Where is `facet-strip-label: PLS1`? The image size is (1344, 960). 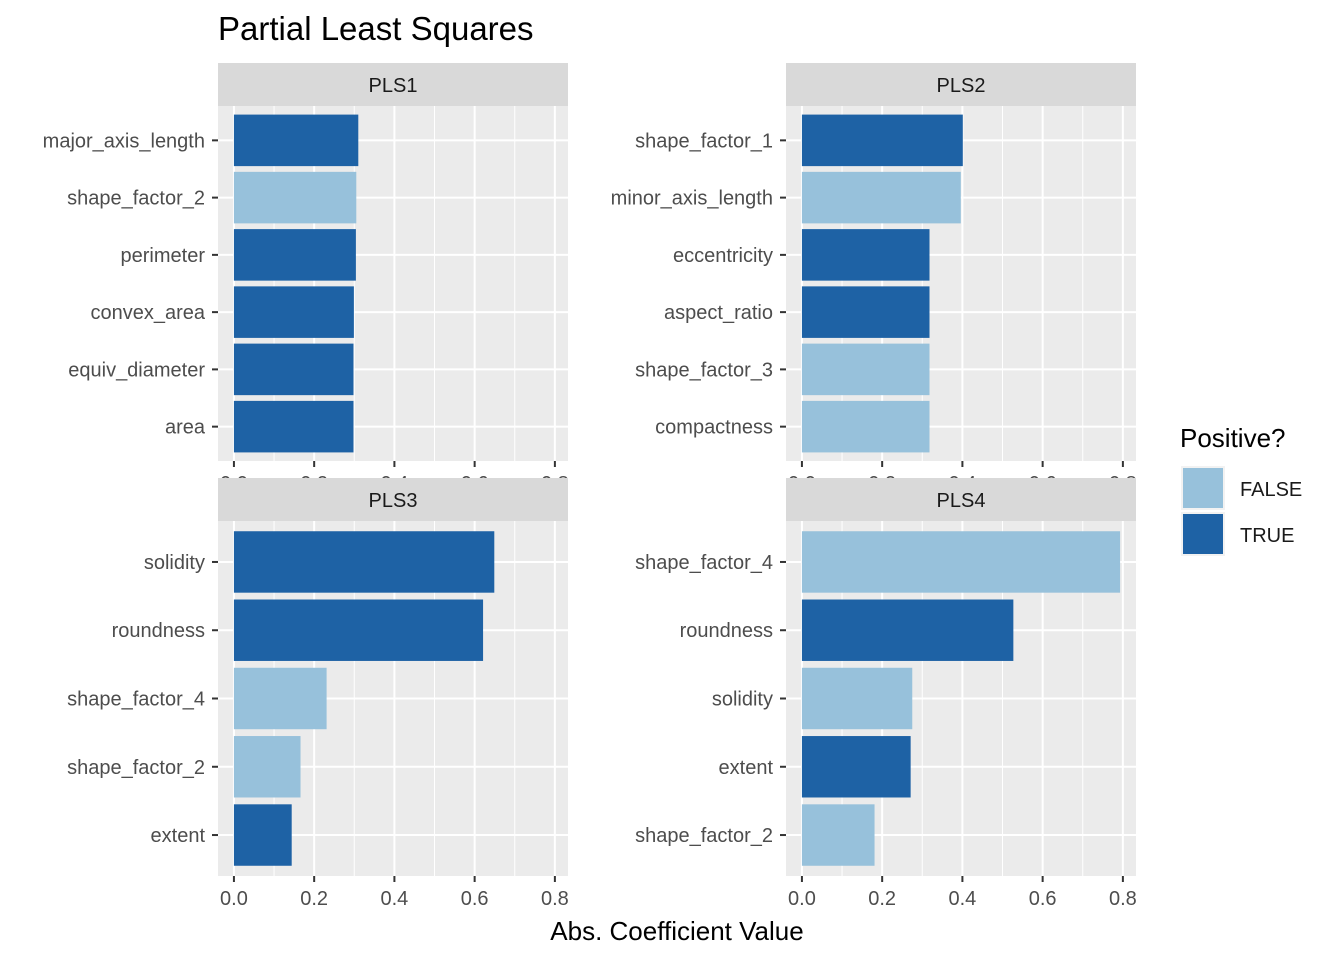 facet-strip-label: PLS1 is located at coordinates (393, 86).